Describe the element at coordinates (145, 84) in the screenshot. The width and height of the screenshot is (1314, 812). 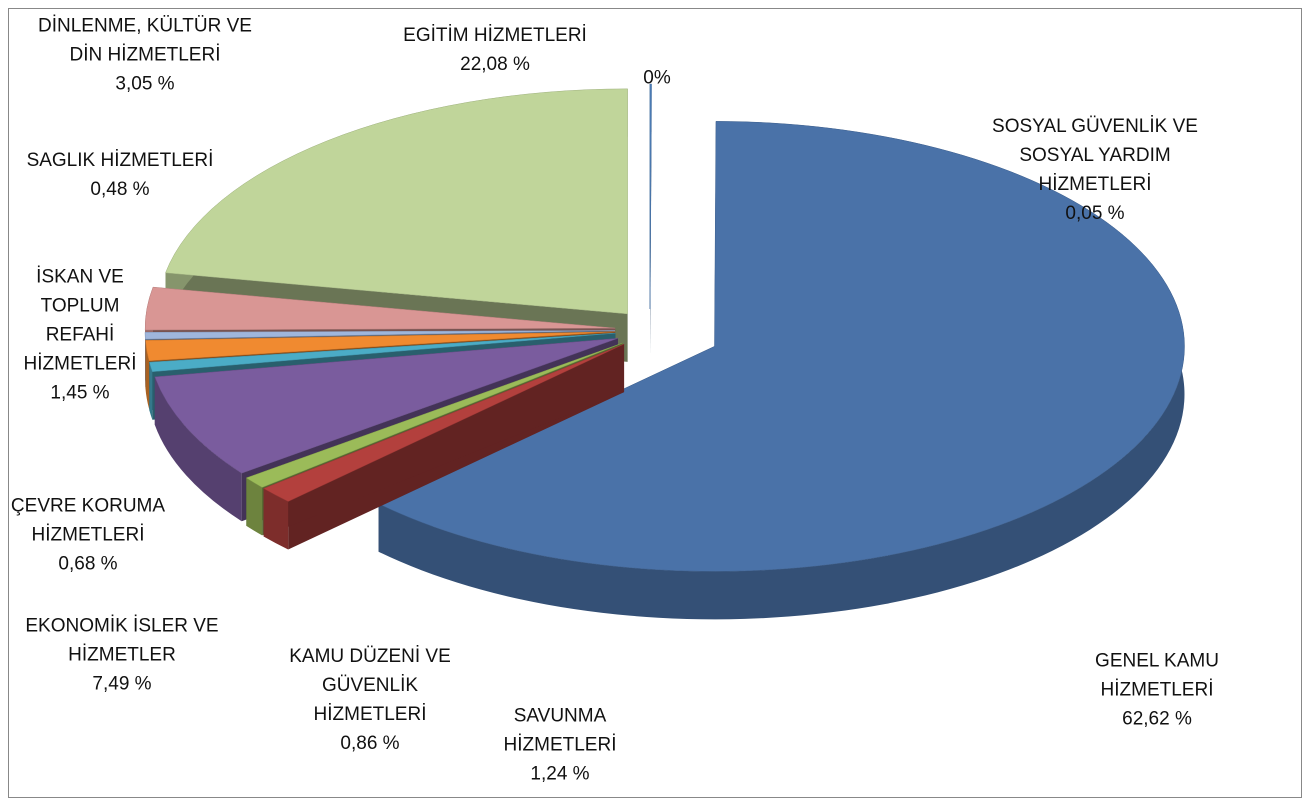
I see `slice-value: 3,05 %` at that location.